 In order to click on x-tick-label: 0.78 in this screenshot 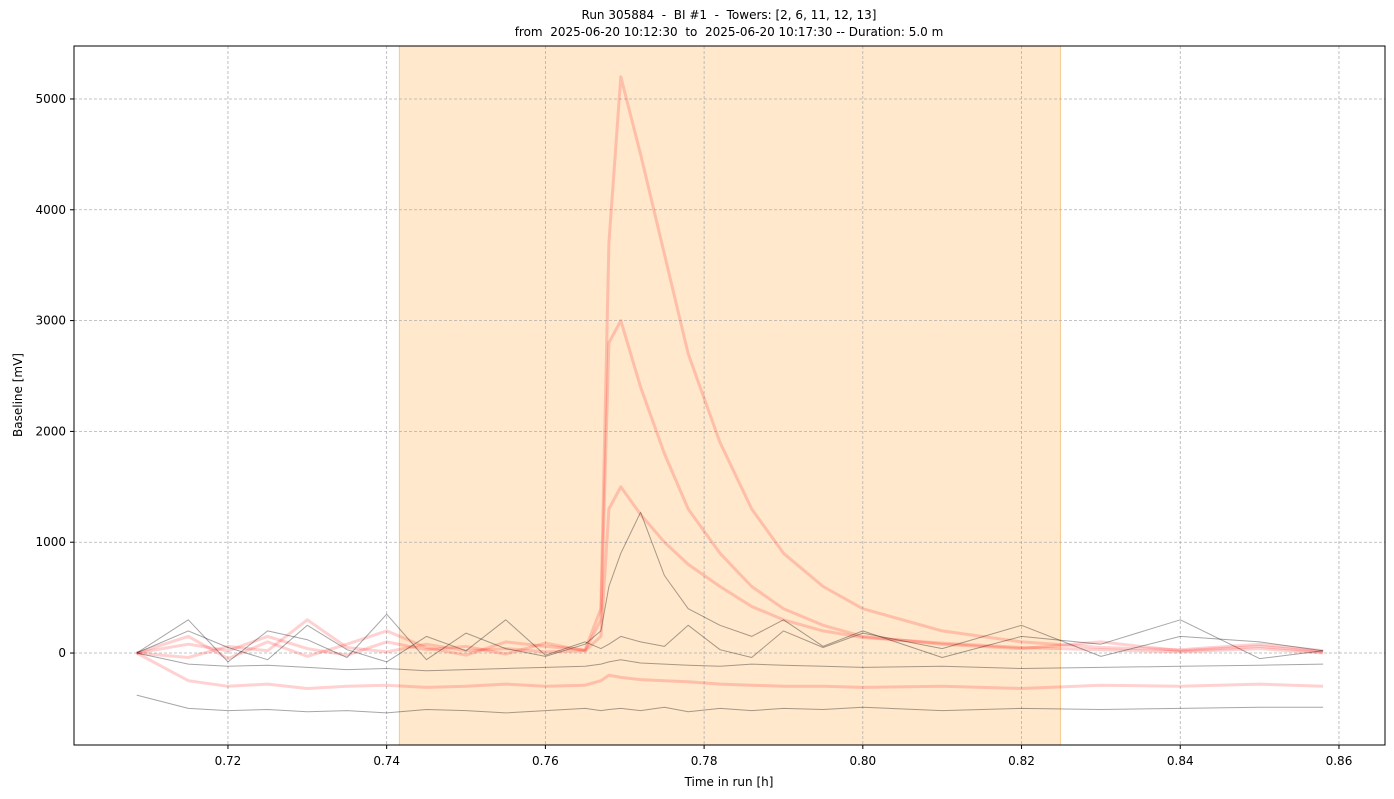, I will do `click(704, 761)`.